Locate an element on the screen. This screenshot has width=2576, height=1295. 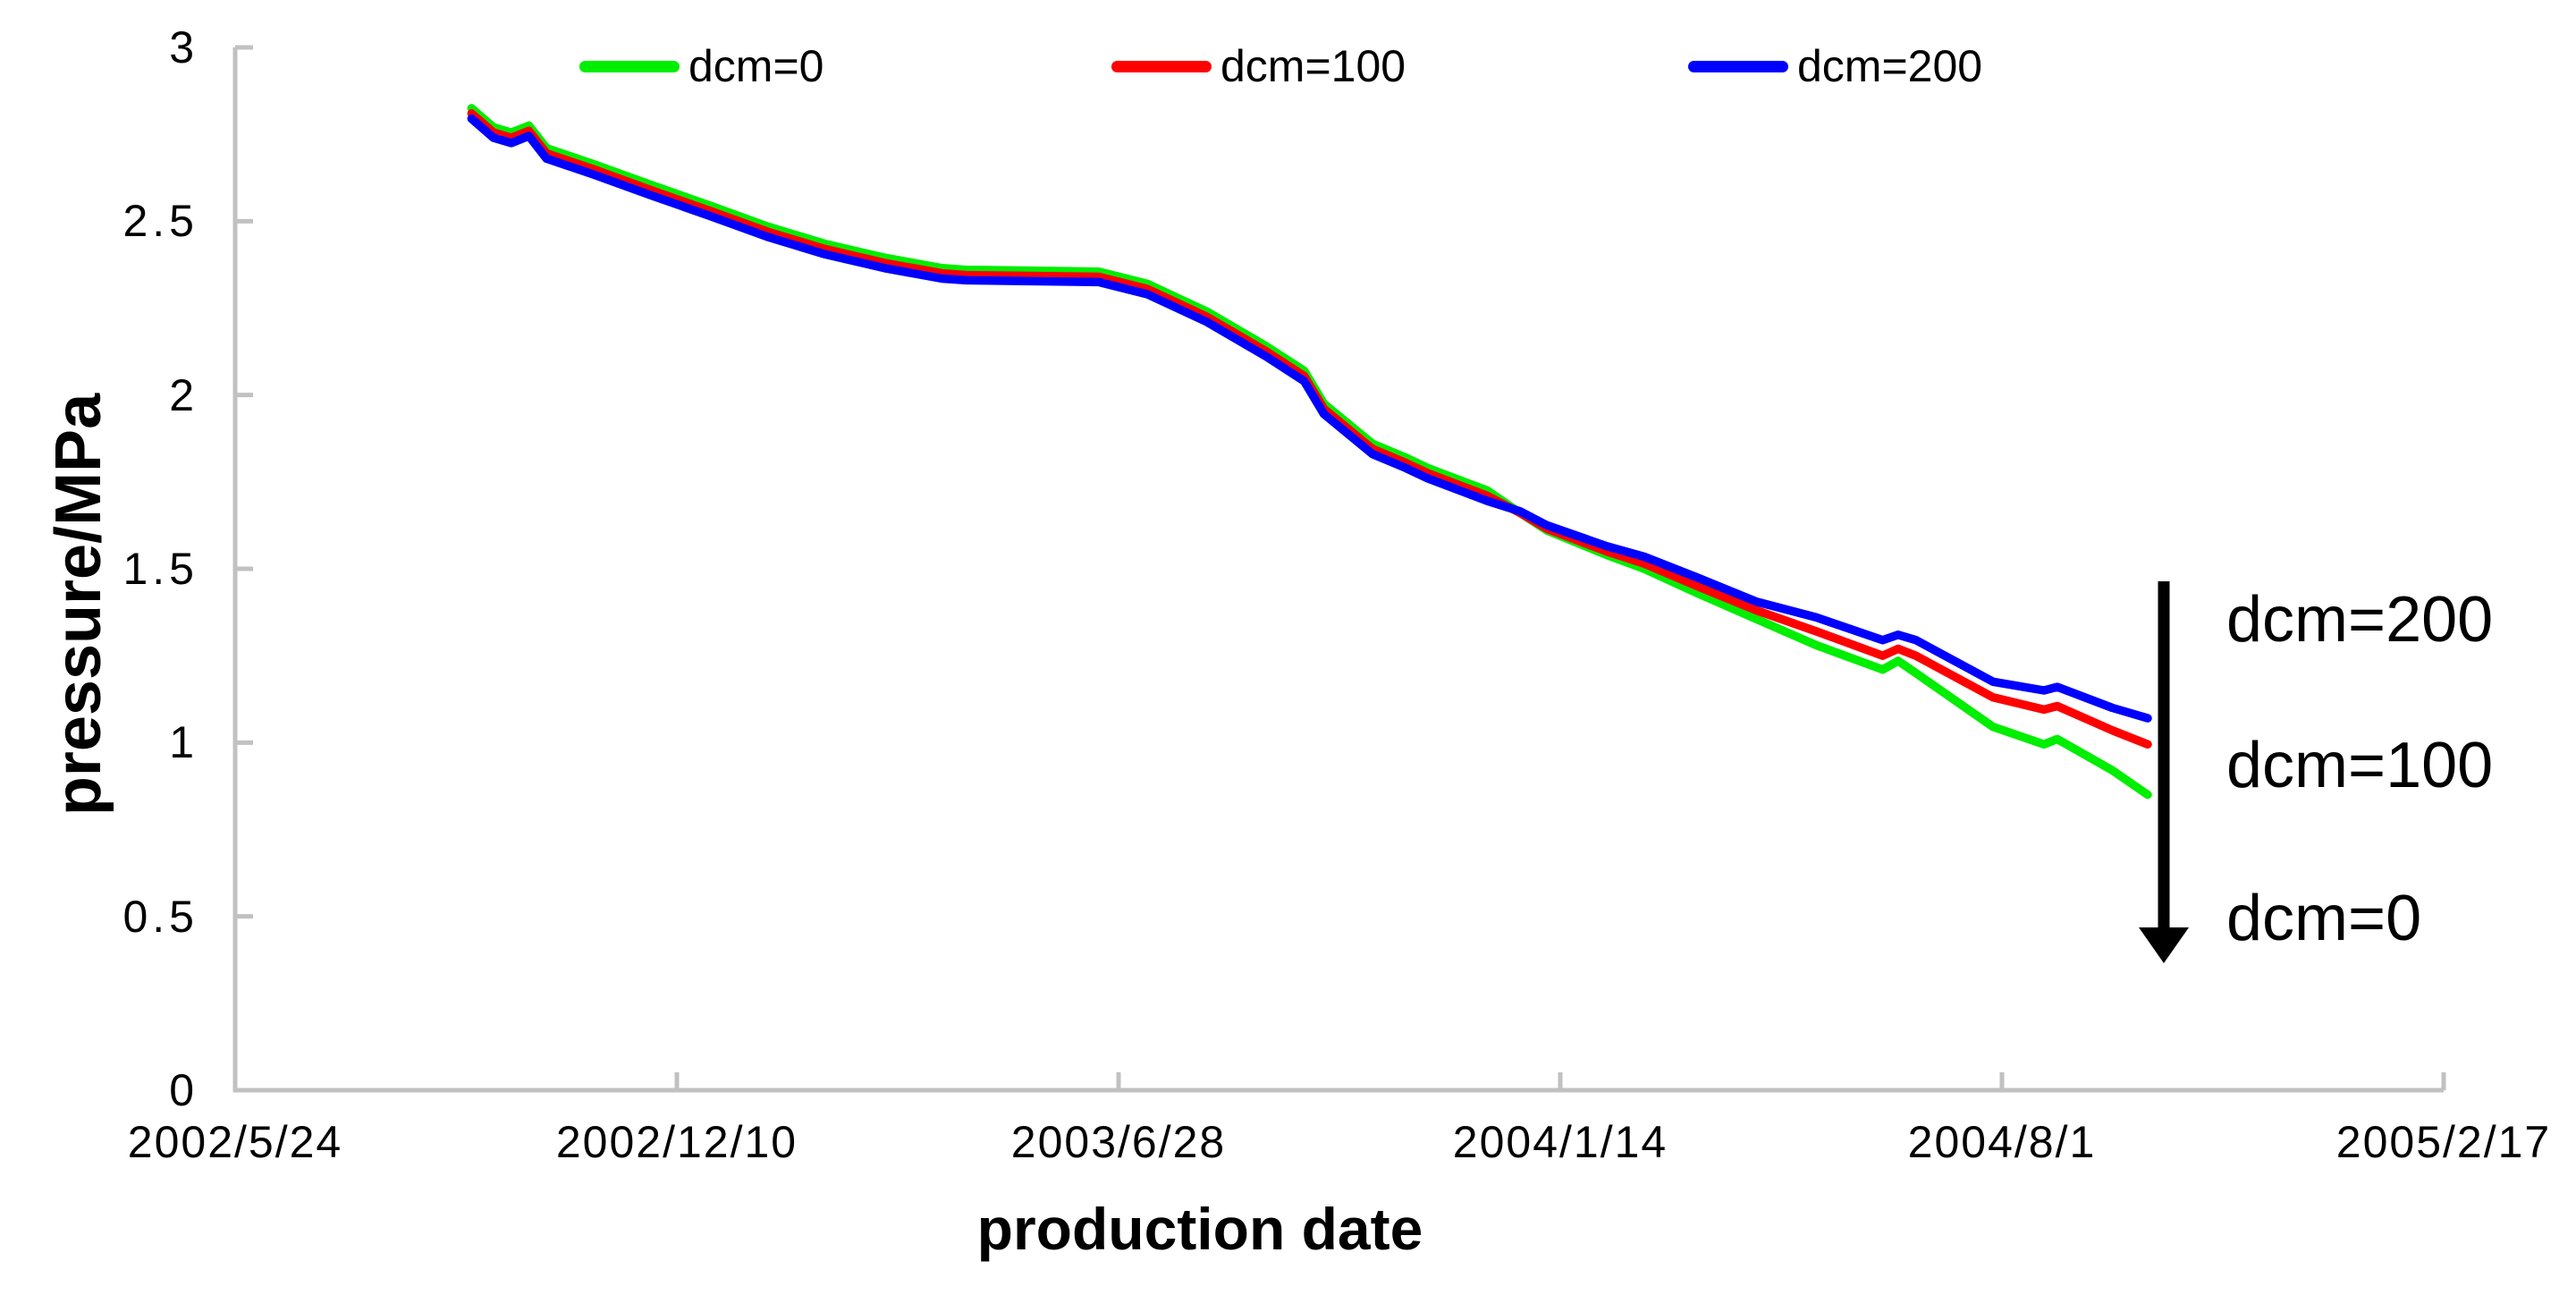
y-tick-label: 2.5 is located at coordinates (160, 221).